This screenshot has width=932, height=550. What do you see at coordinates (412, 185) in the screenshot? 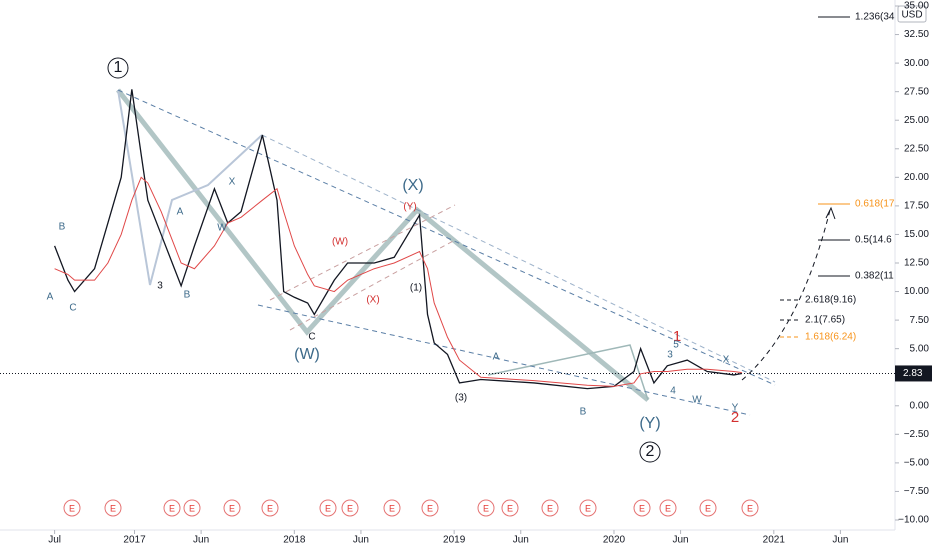
I see `wave-label: (X)` at bounding box center [412, 185].